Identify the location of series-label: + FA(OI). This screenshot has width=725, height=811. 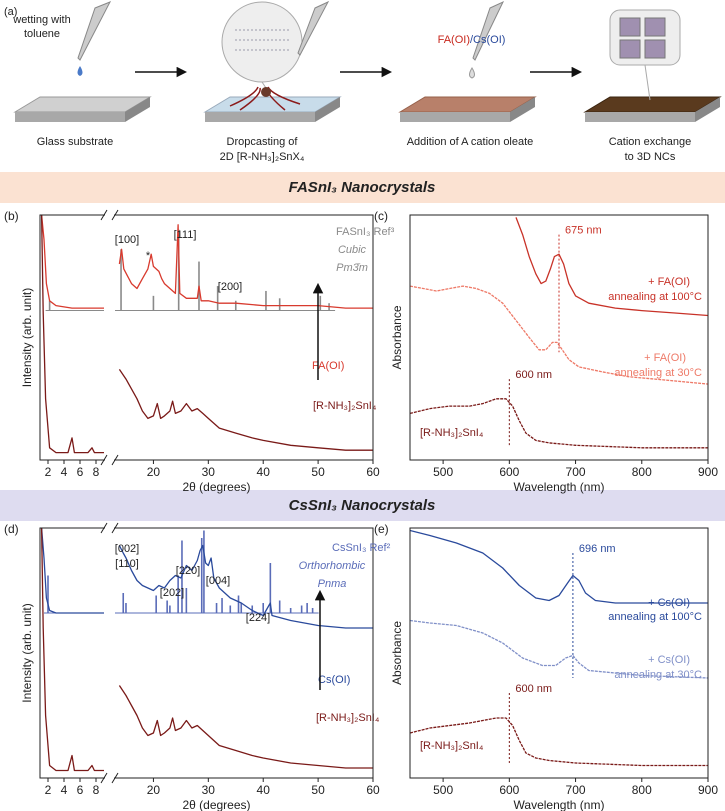
(669, 282).